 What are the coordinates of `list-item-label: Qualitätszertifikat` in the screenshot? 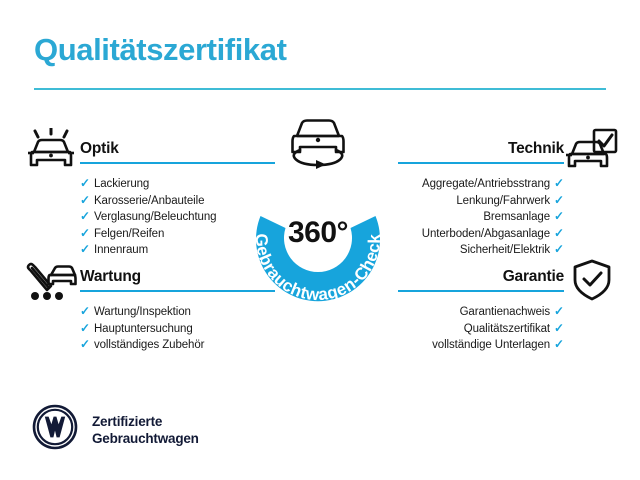 It's located at (507, 328).